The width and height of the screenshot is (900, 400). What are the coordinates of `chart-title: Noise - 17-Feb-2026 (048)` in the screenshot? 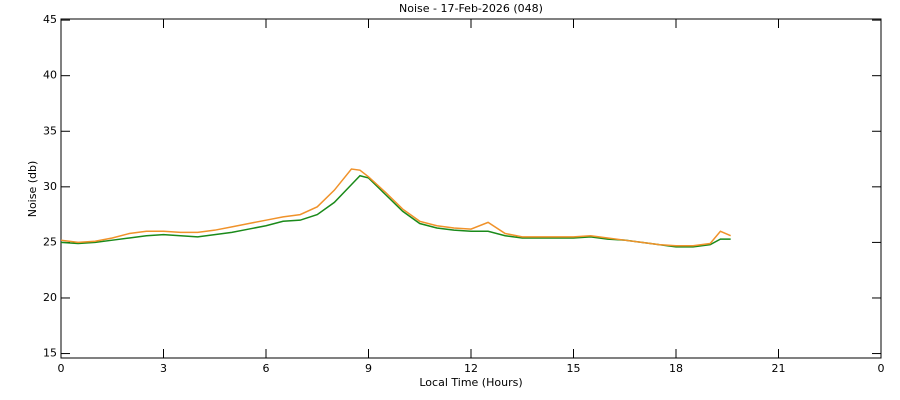 It's located at (471, 8).